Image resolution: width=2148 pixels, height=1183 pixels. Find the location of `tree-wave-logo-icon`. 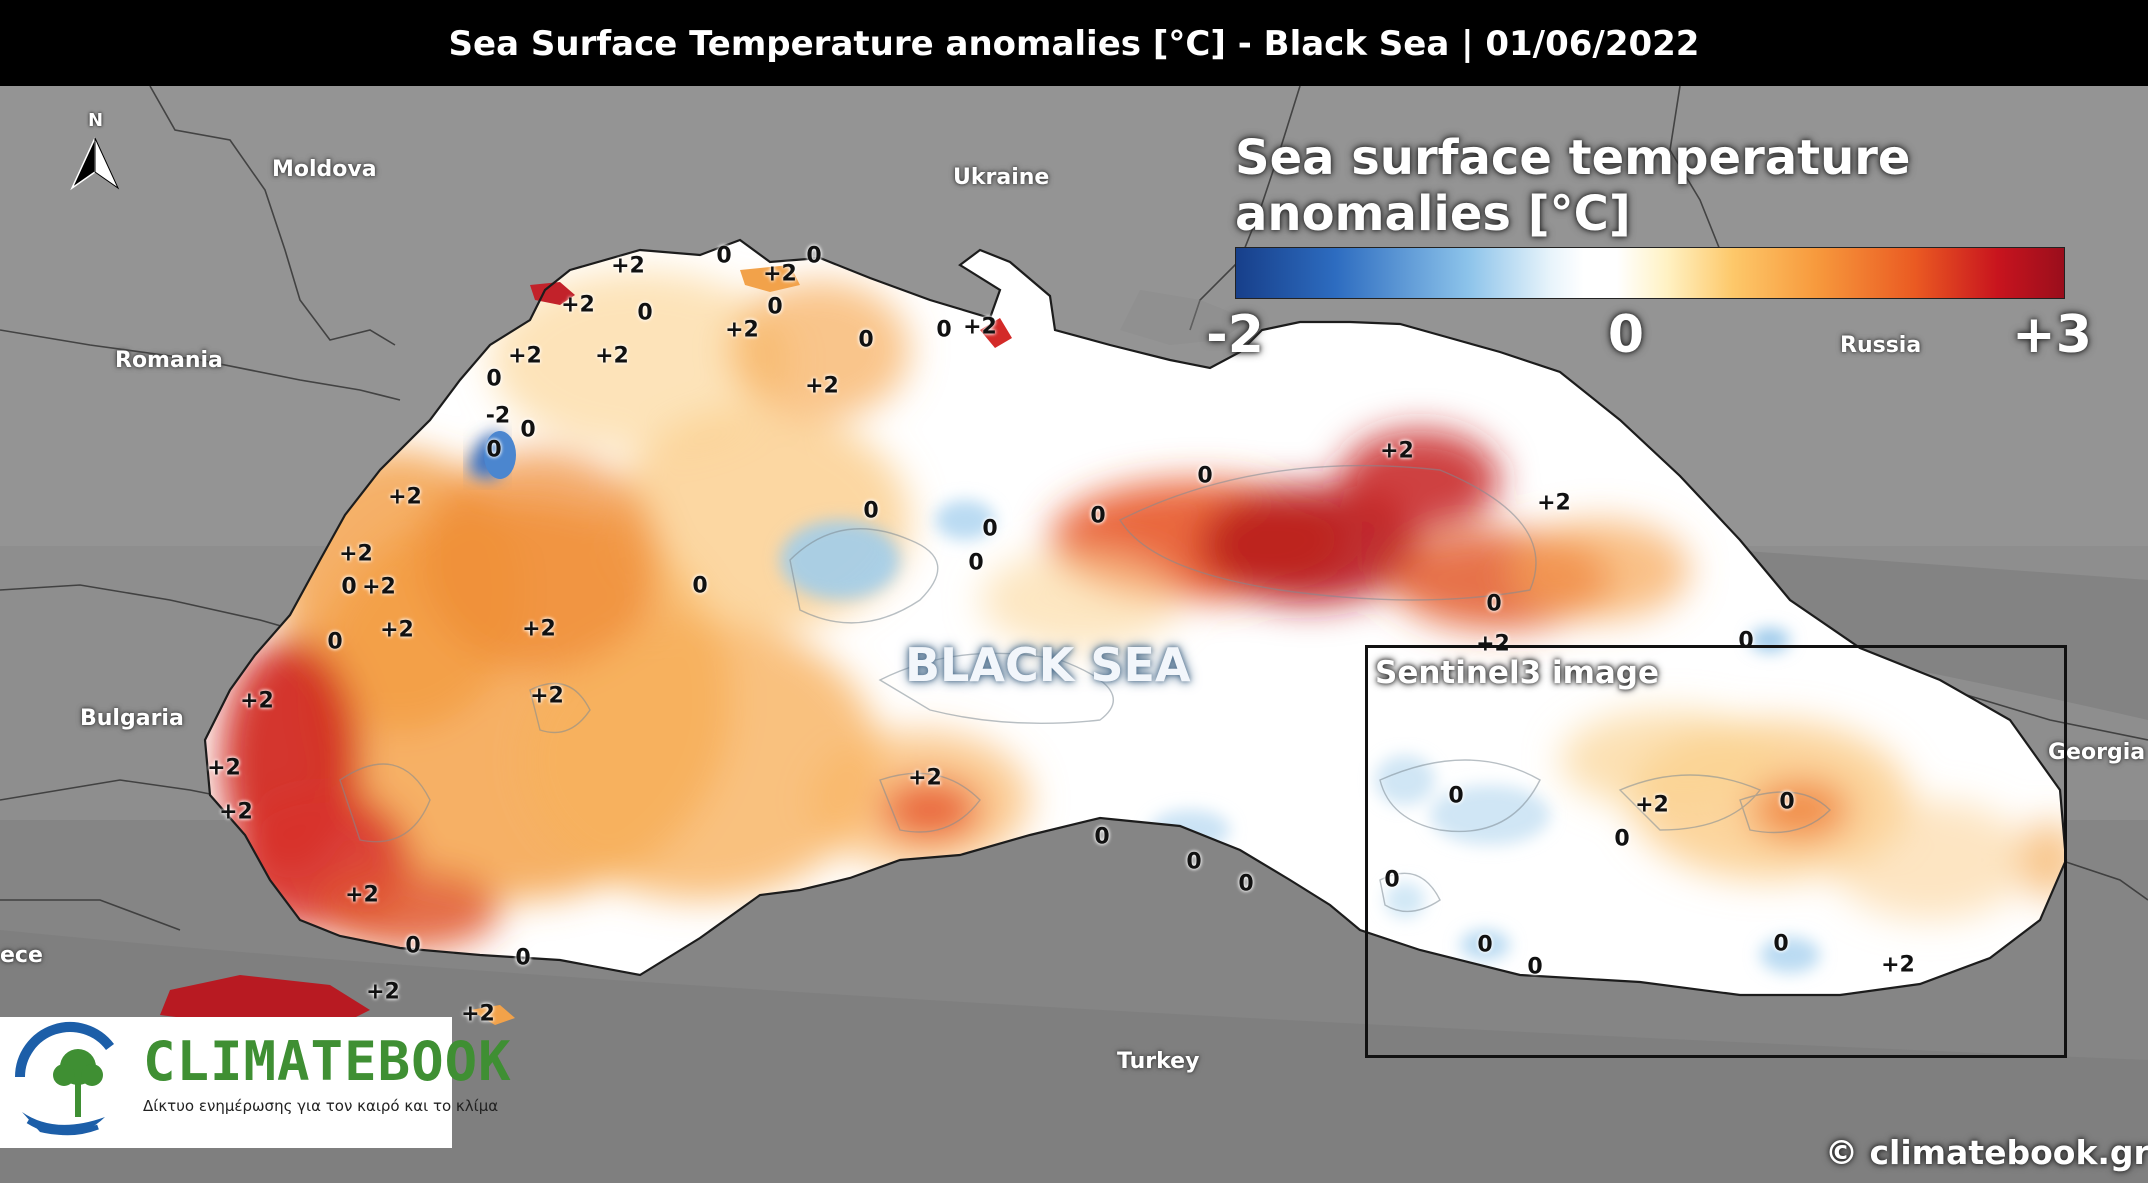

tree-wave-logo-icon is located at coordinates (64, 1079).